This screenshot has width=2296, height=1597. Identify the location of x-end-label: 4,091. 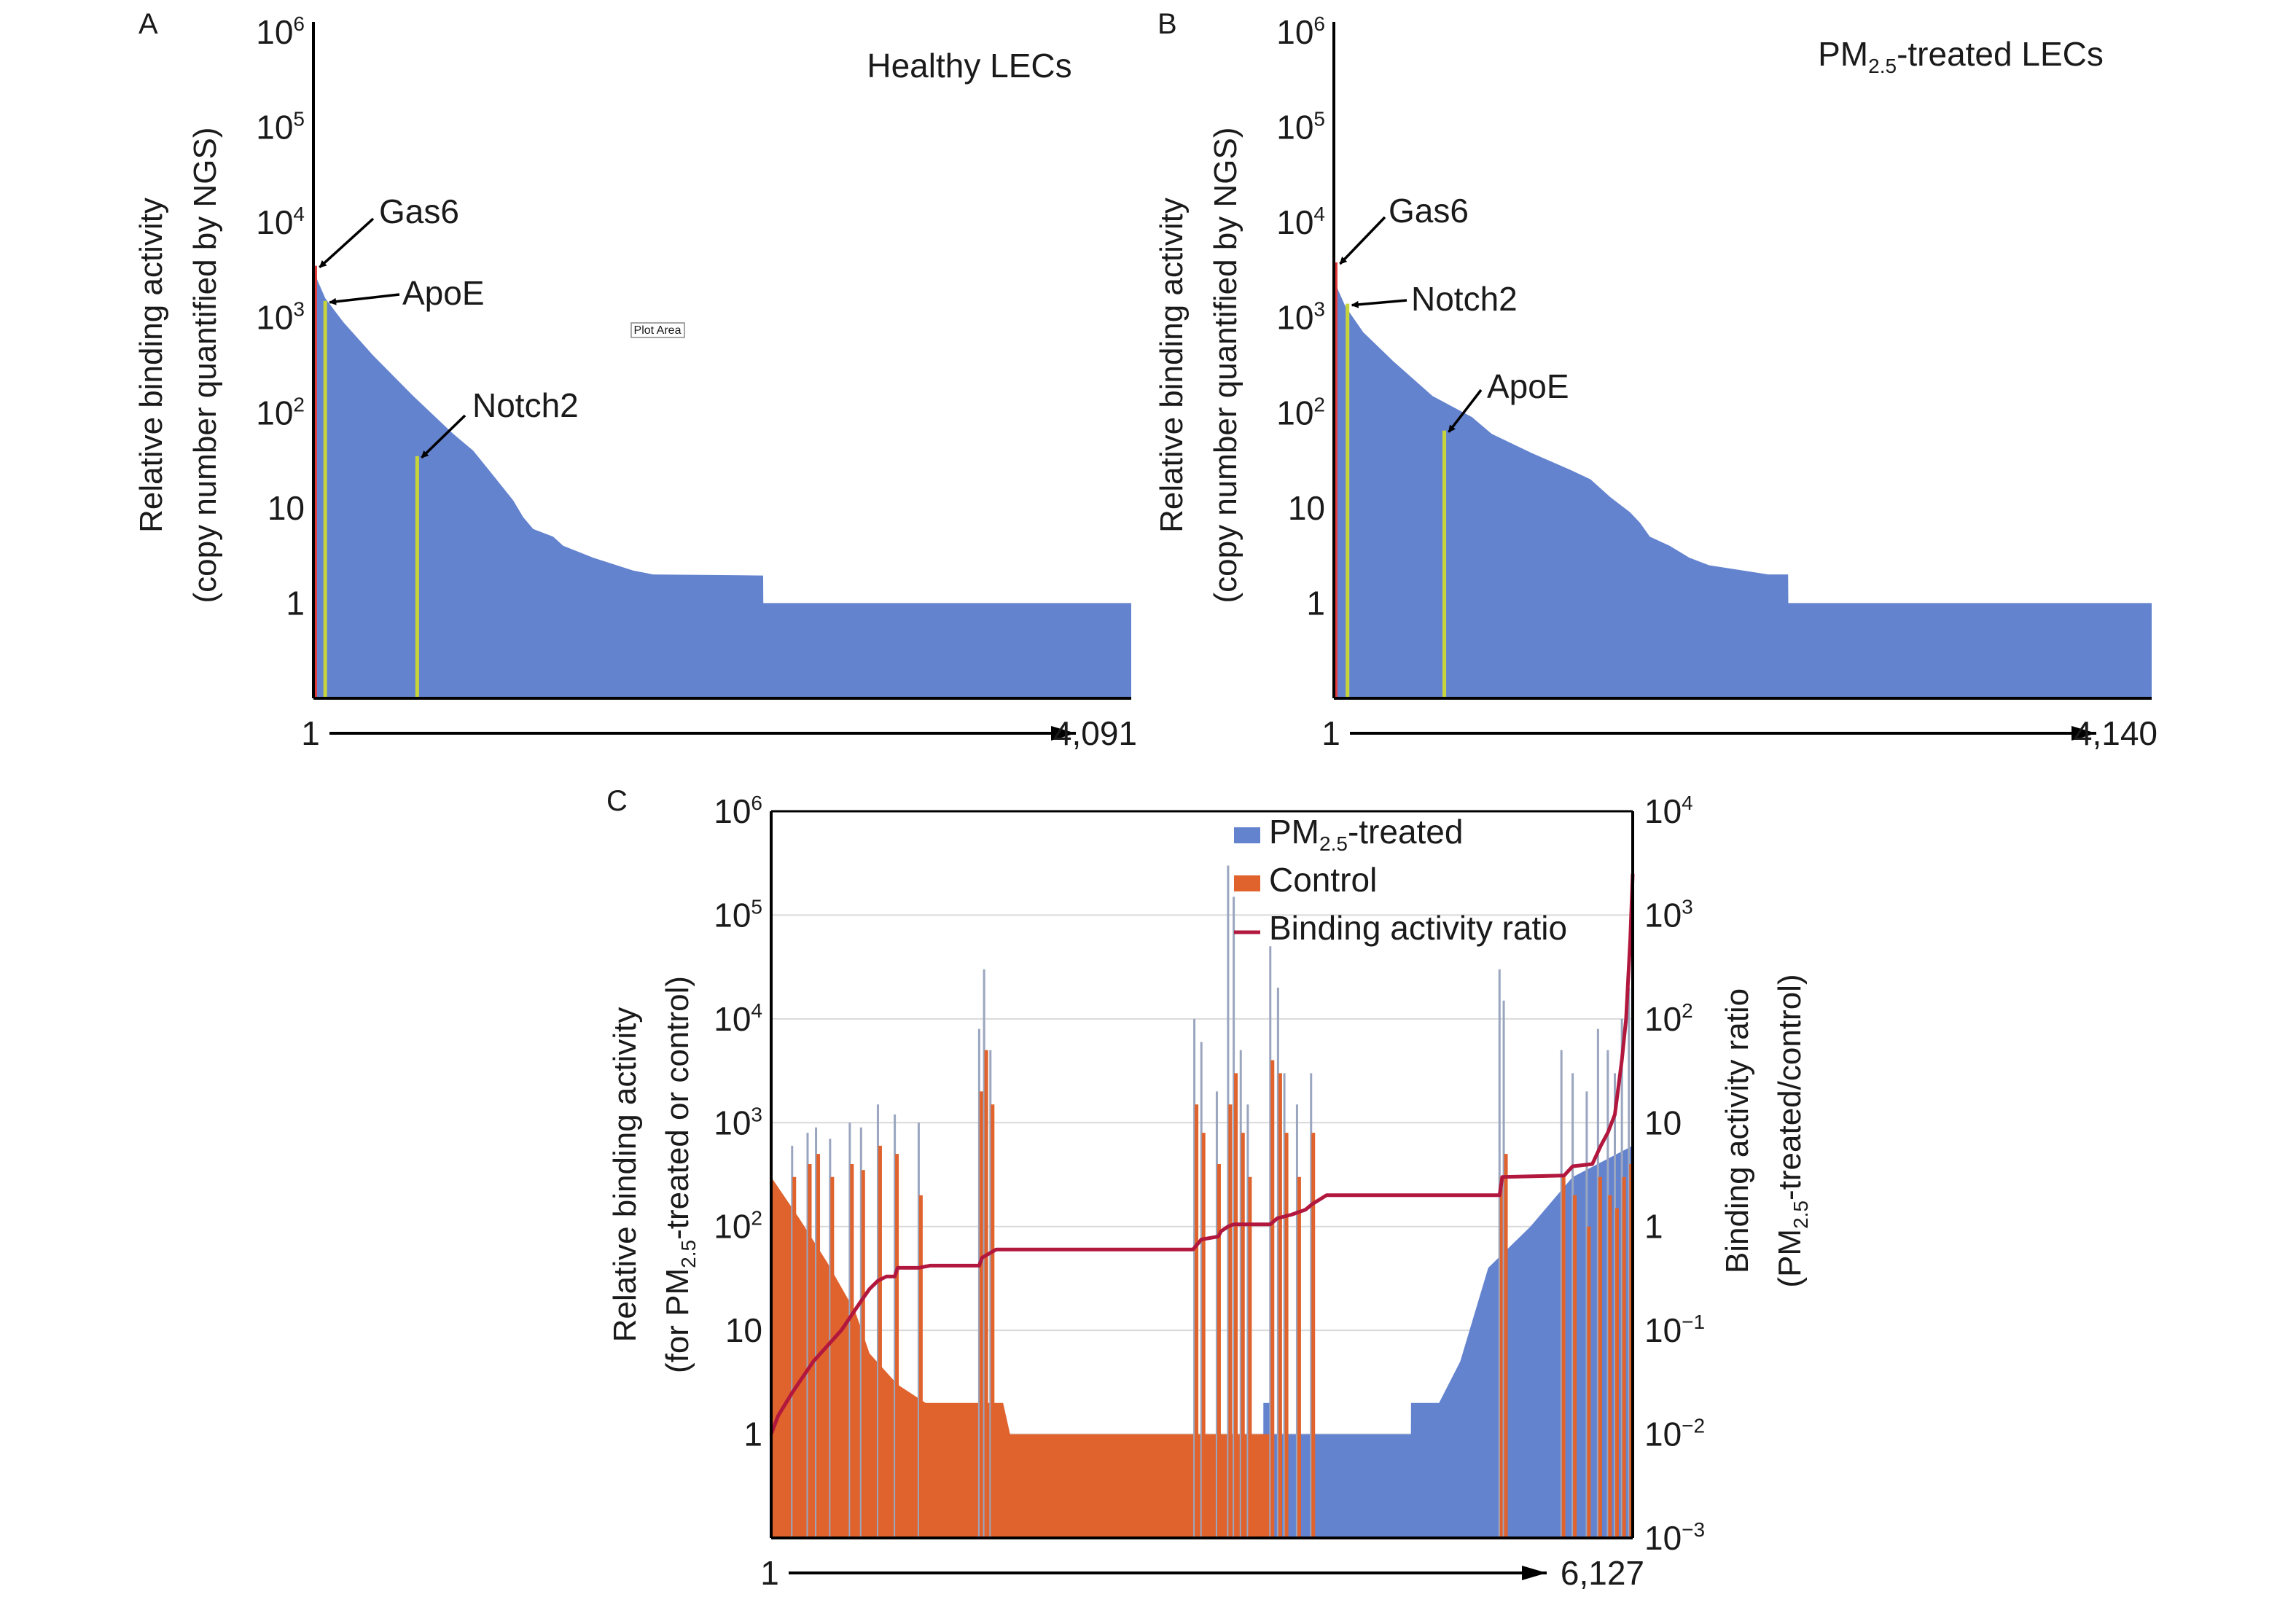
(1095, 733).